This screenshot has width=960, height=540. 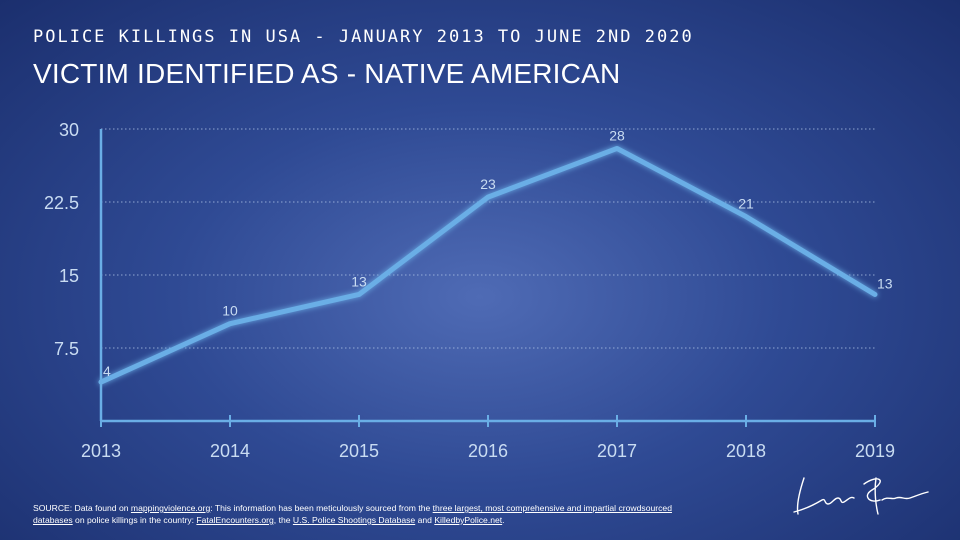 I want to click on x-tick-label: 2017, so click(x=617, y=451).